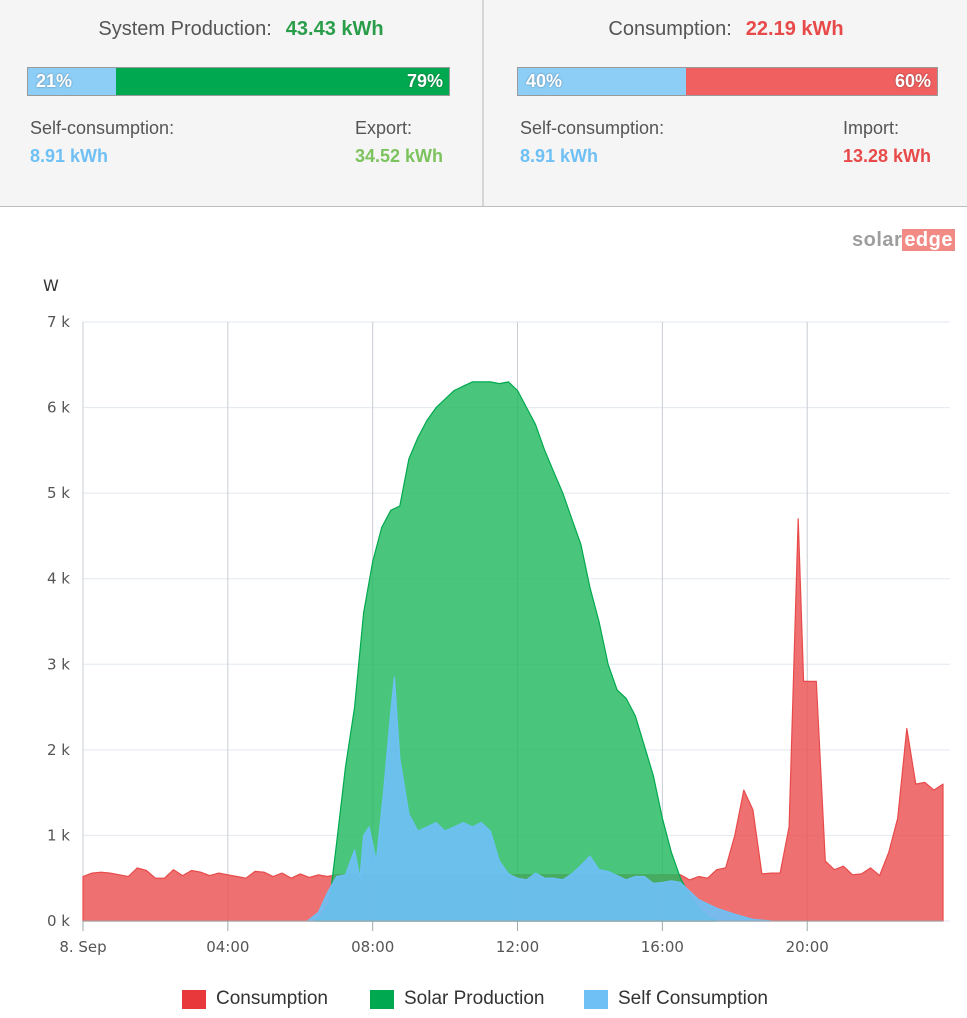  I want to click on y-tick-label: 4 k, so click(58, 579).